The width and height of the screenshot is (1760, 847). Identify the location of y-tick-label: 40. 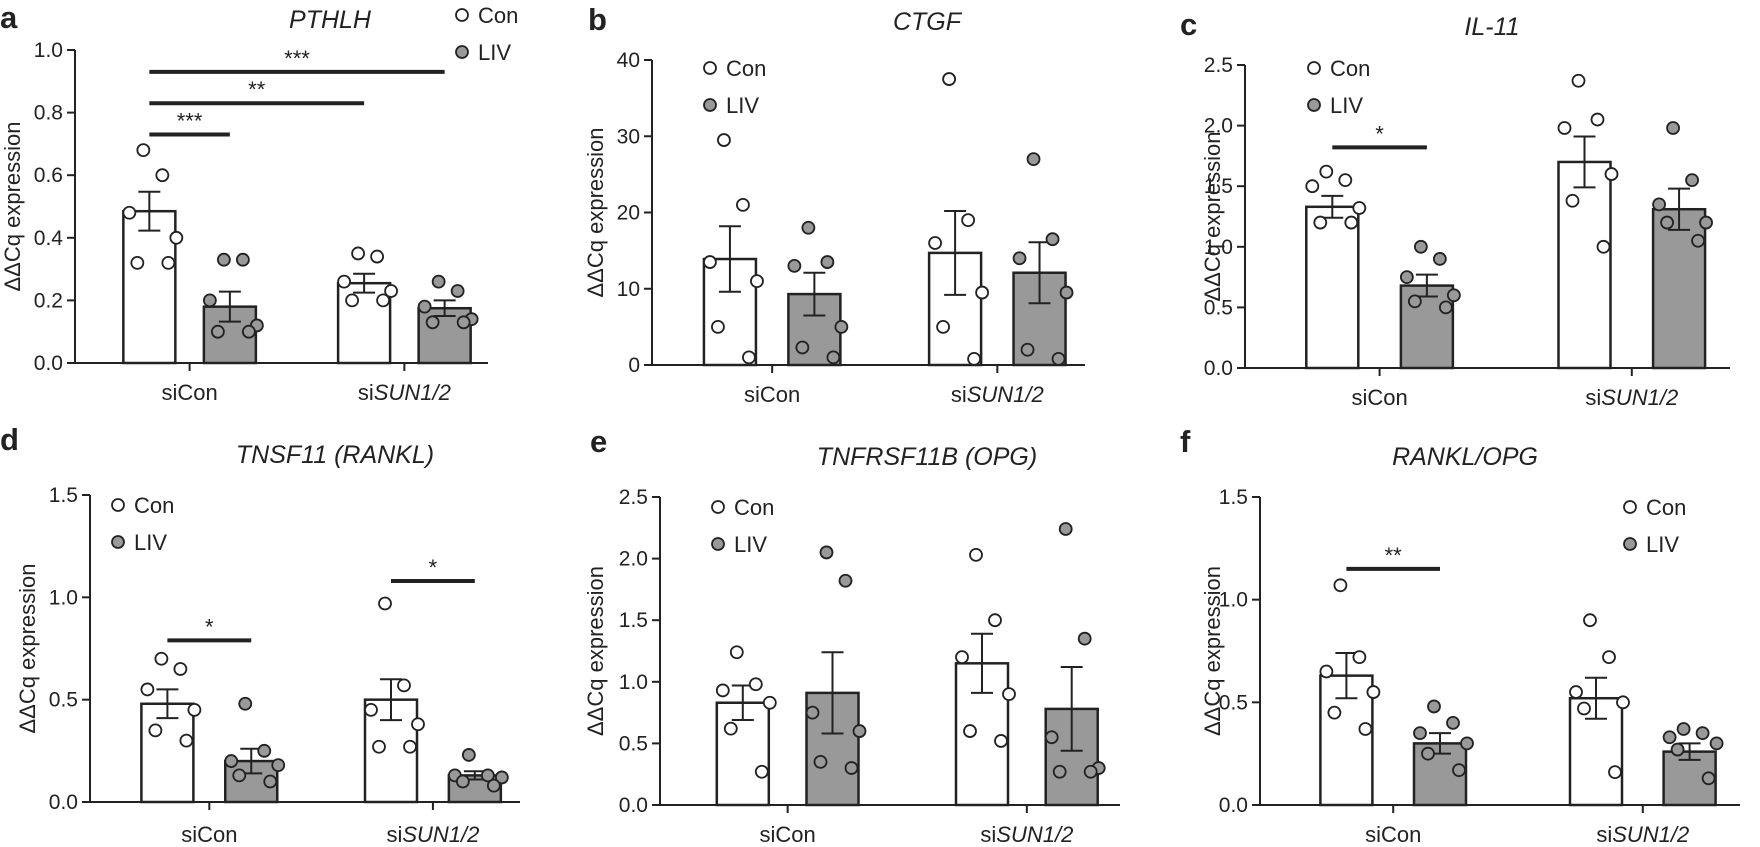
(628, 60).